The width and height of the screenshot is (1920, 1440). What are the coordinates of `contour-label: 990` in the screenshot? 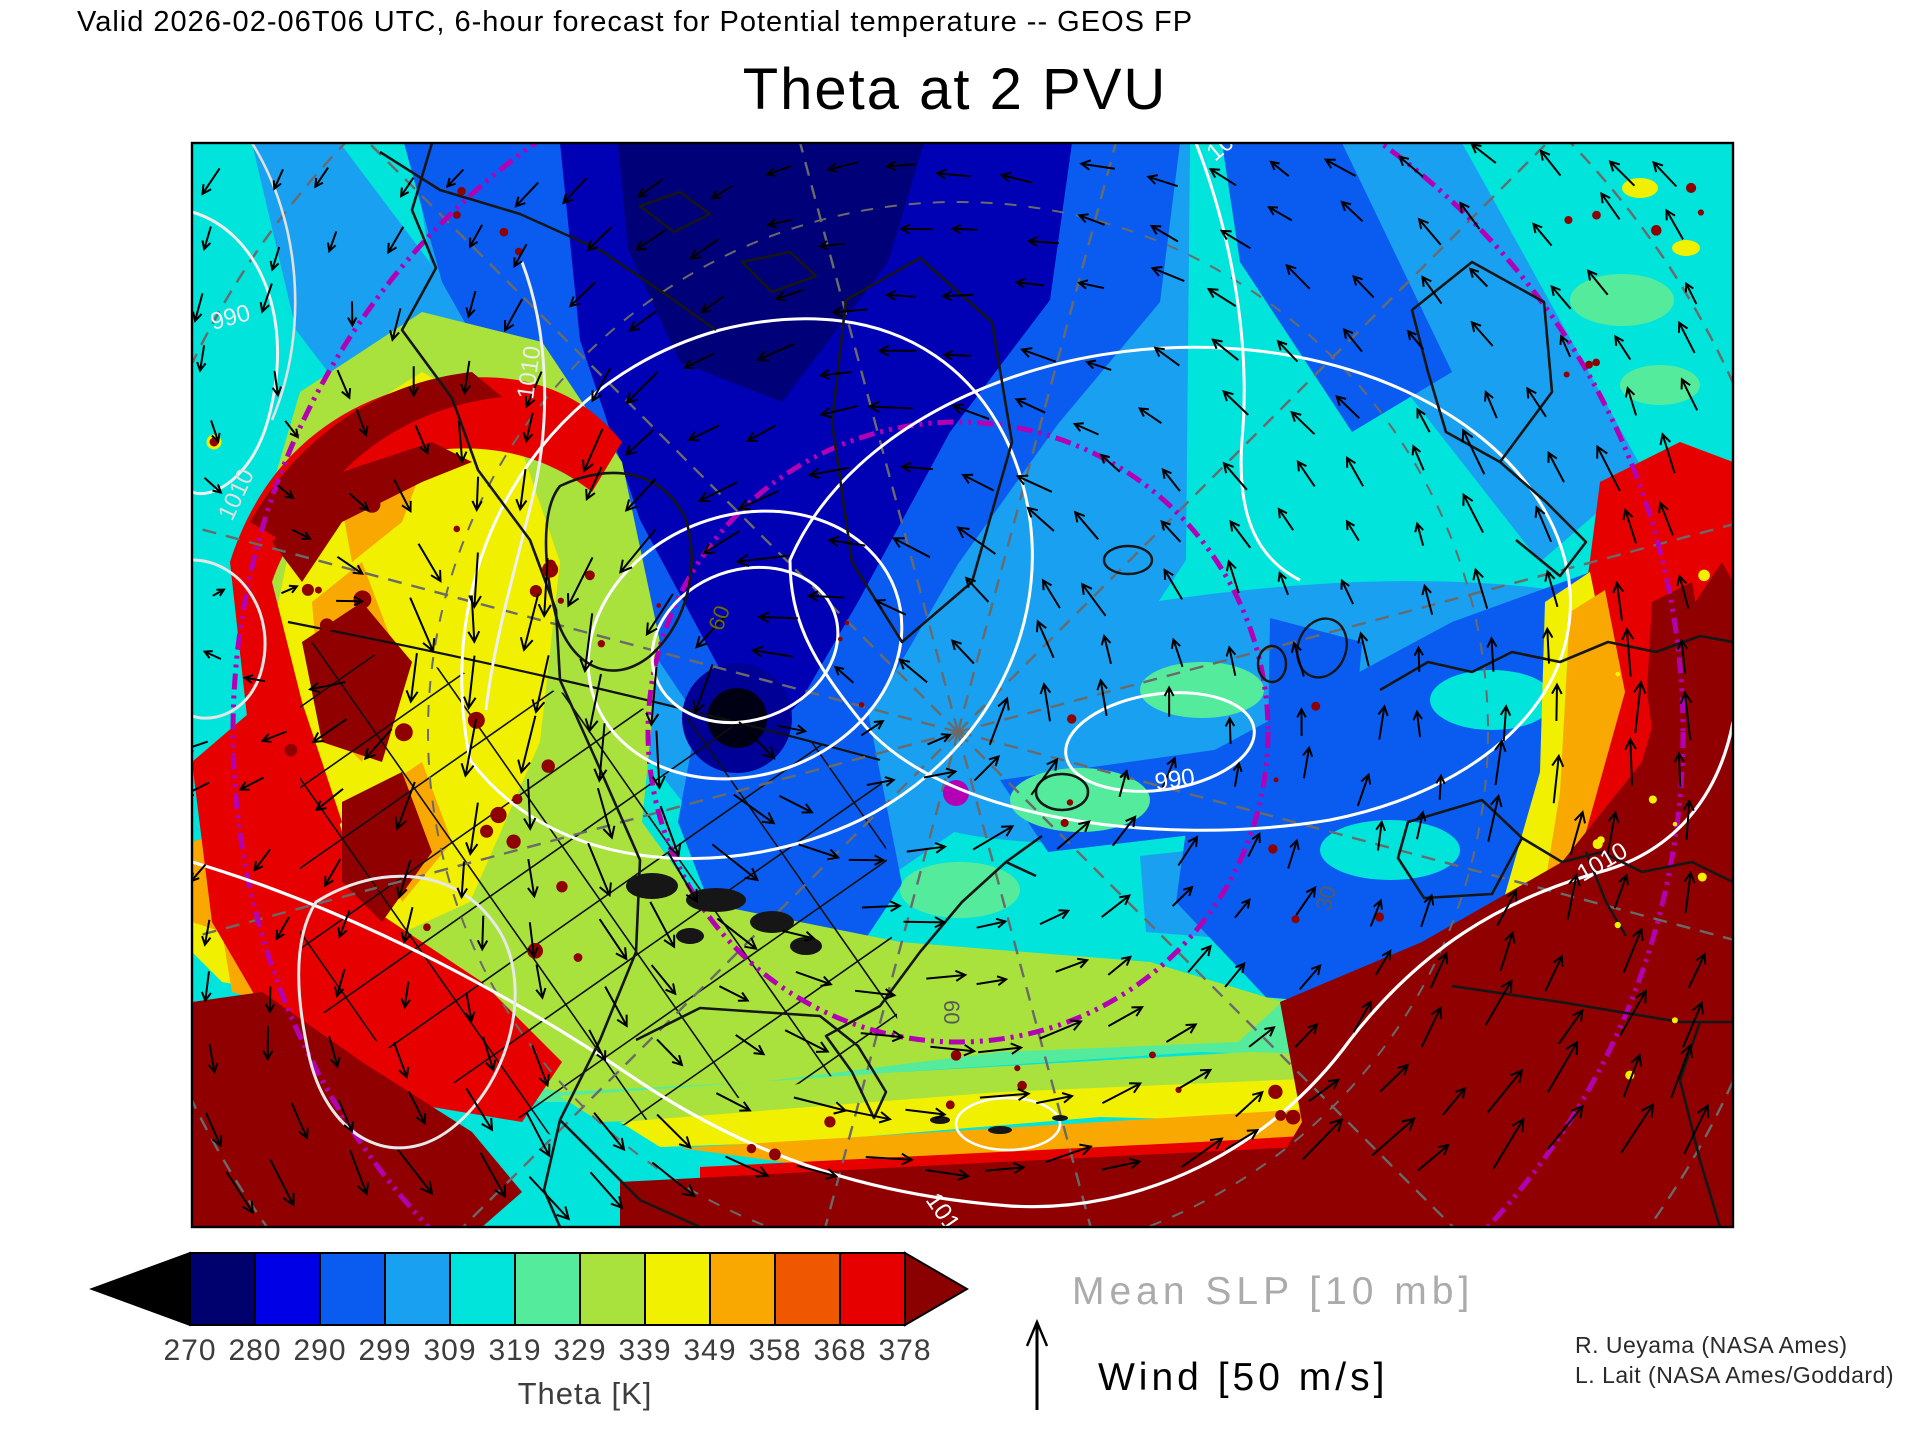 It's located at (1174, 780).